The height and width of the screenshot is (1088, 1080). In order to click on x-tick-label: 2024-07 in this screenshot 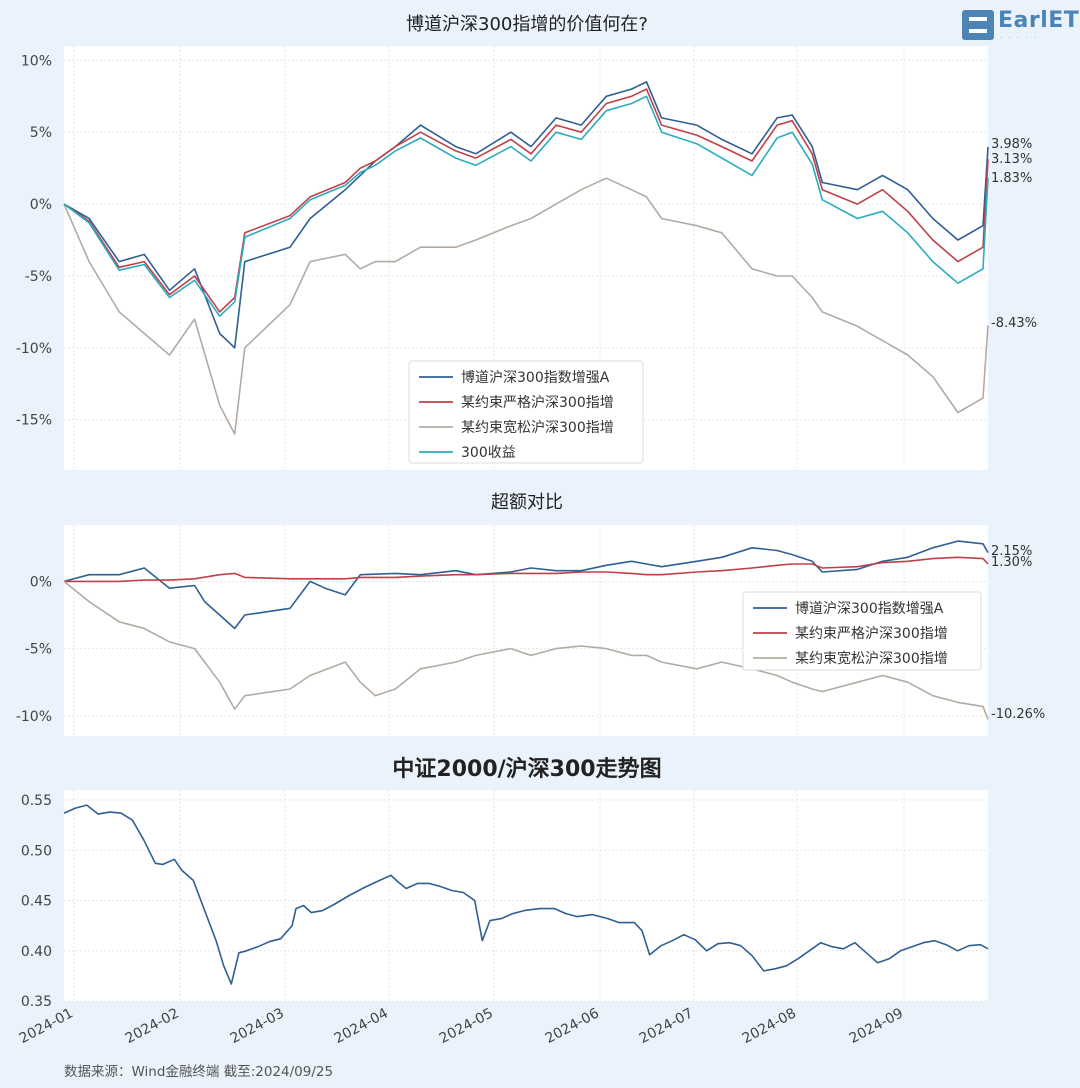, I will do `click(666, 1026)`.